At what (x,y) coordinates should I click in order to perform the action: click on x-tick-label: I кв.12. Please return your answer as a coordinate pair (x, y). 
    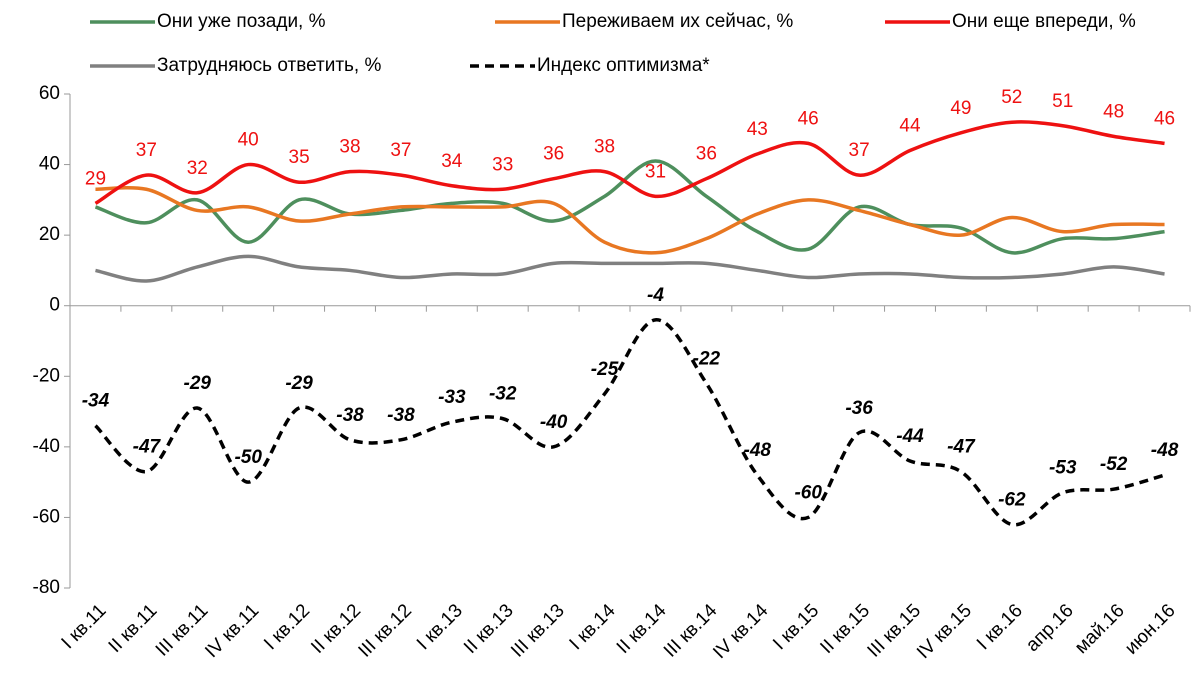
    Looking at the image, I should click on (287, 627).